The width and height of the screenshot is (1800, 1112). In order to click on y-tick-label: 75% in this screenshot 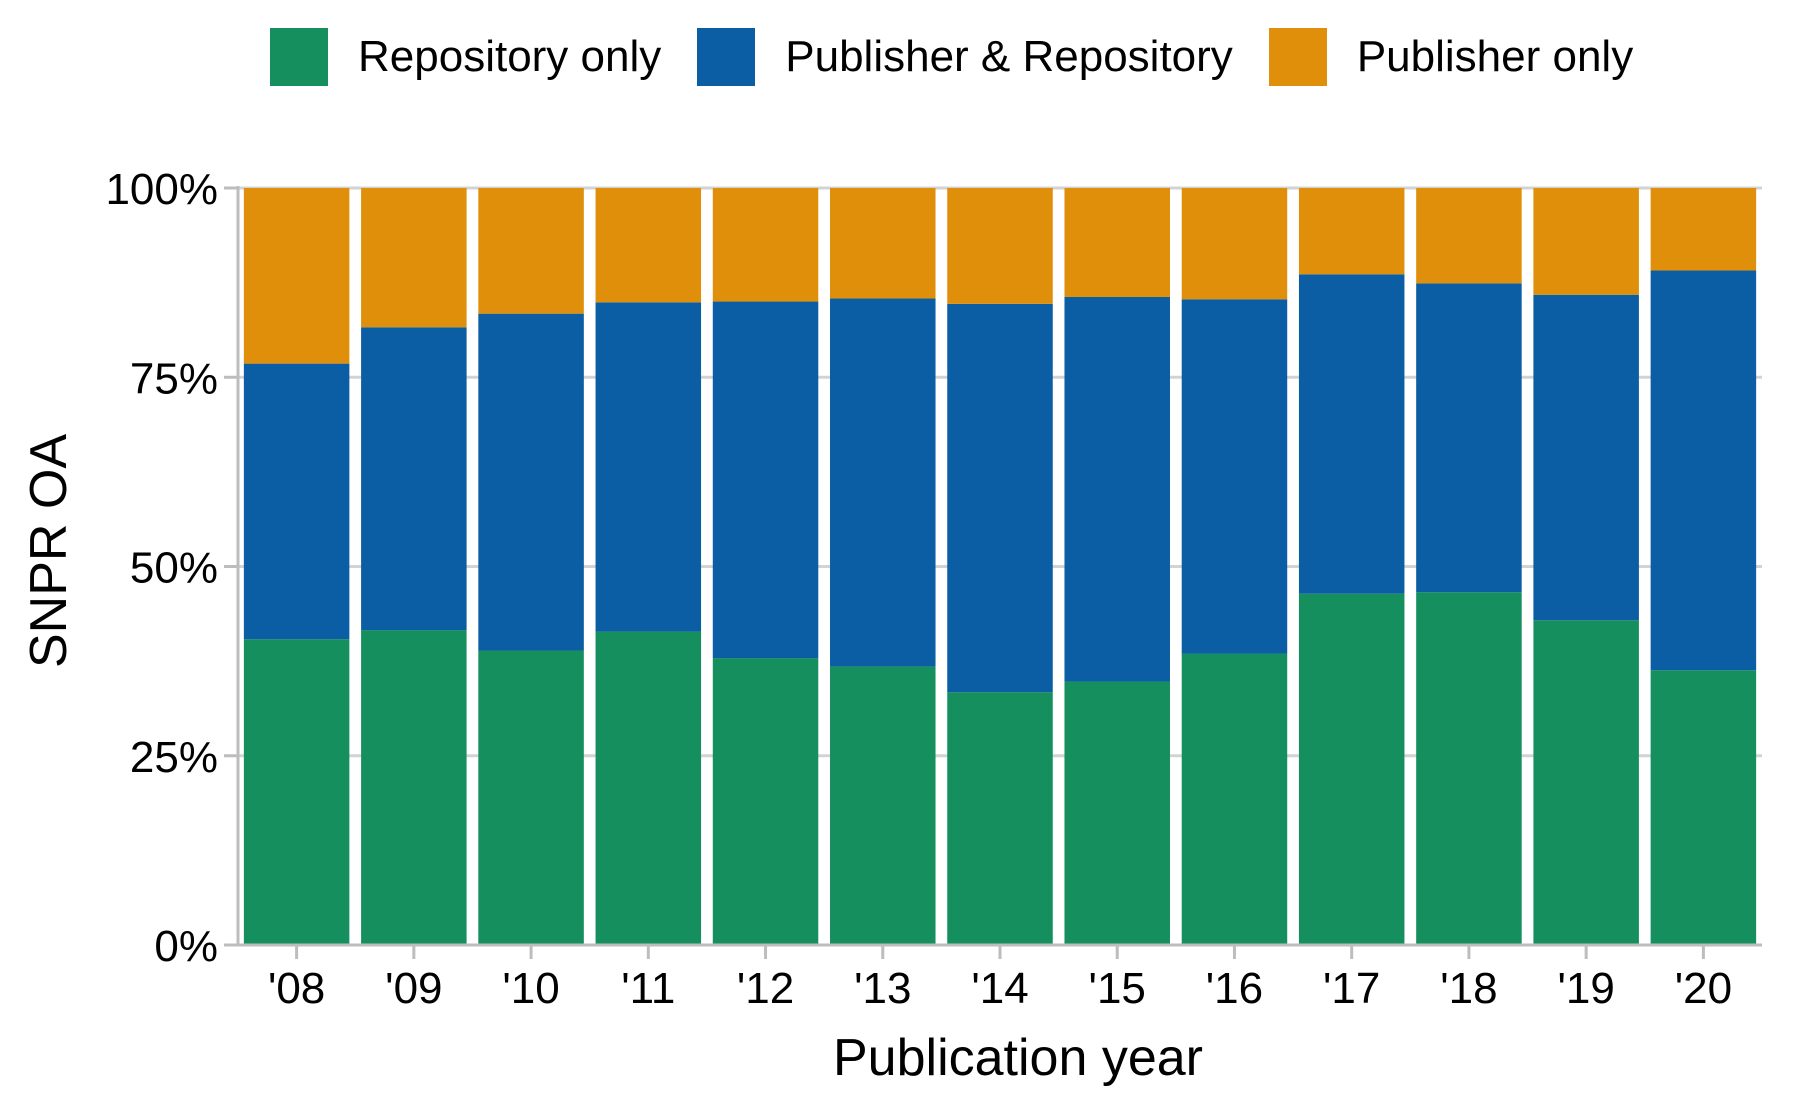, I will do `click(174, 378)`.